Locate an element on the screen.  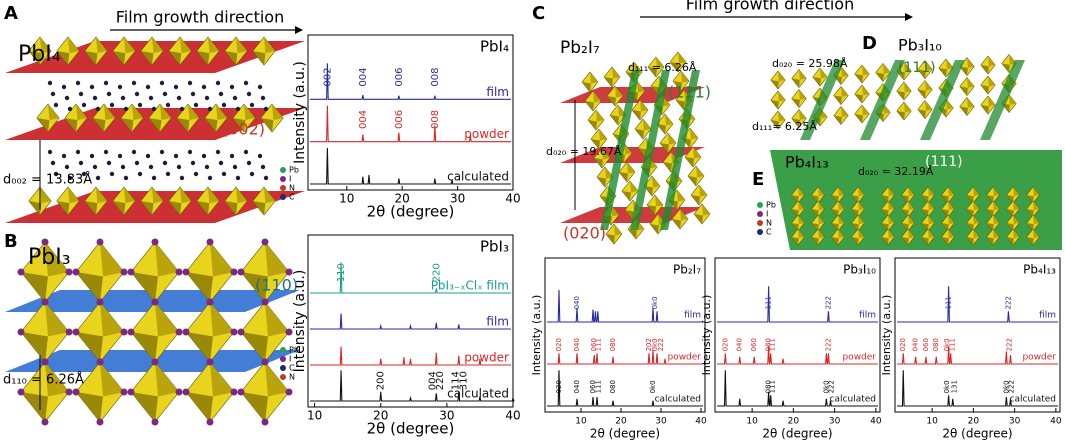
x-tick-label: 30 is located at coordinates (446, 416).